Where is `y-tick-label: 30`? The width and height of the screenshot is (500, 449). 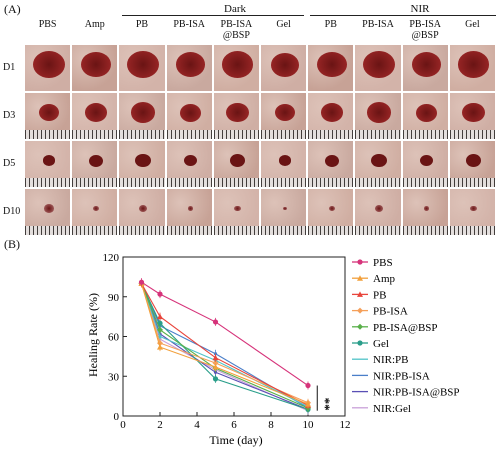
y-tick-label: 30 is located at coordinates (114, 377).